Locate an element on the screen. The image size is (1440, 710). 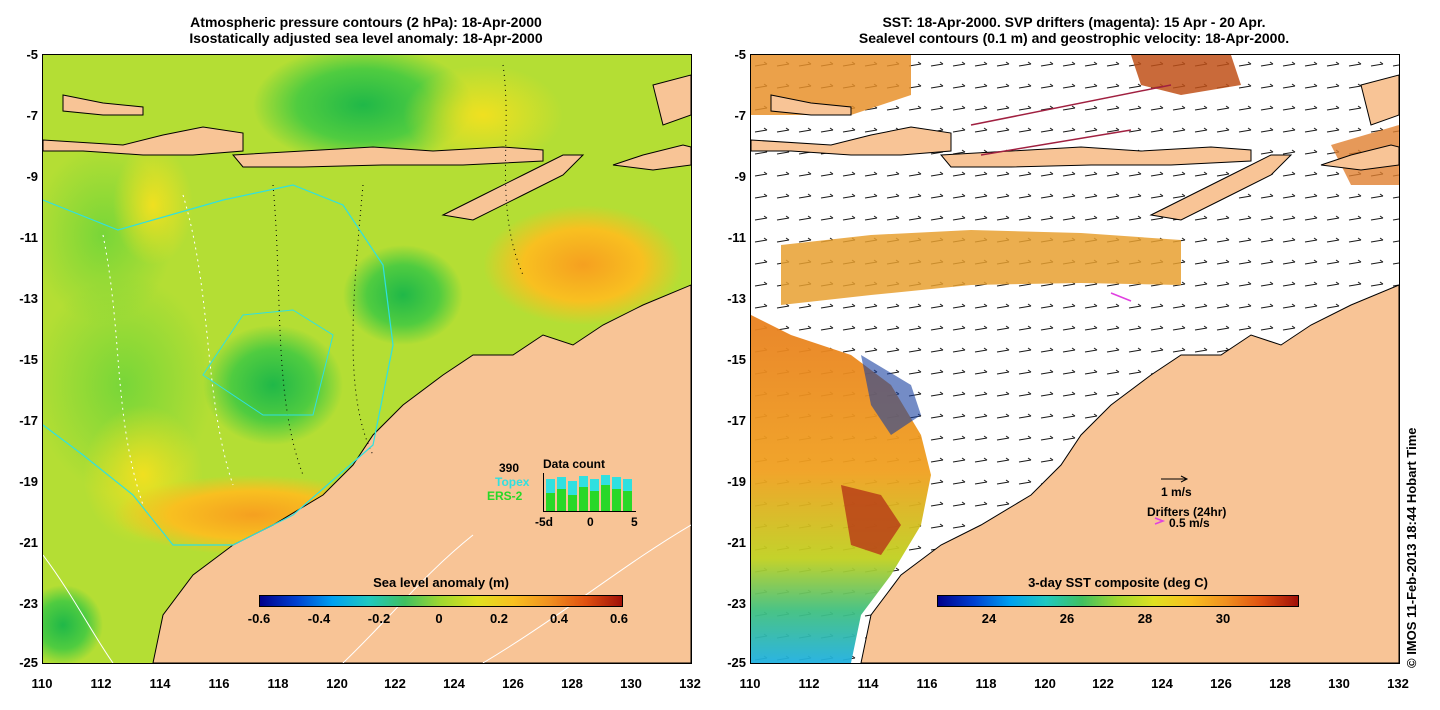
sst-tick-24: 24 is located at coordinates (989, 618).